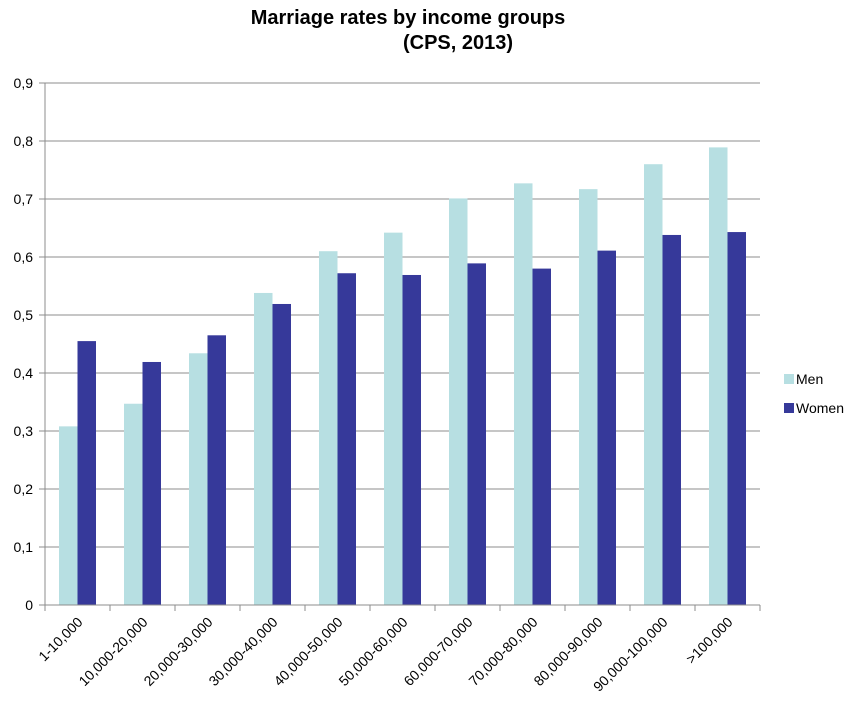  I want to click on legend-label-men: Men, so click(809, 379).